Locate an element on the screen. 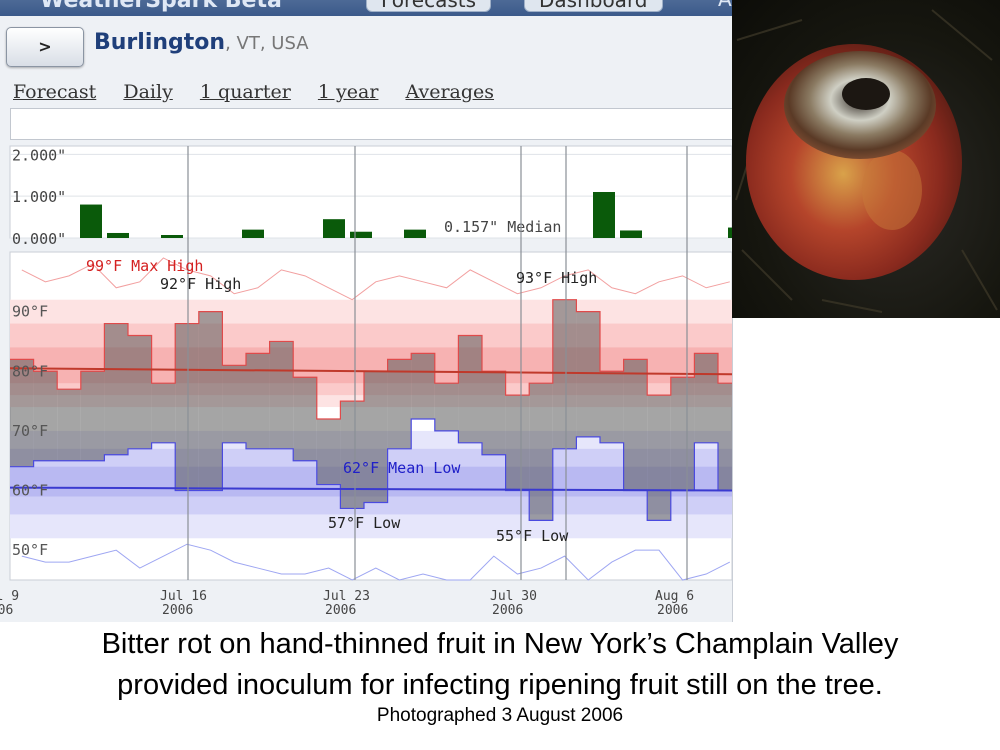 The height and width of the screenshot is (750, 1000). apple-image is located at coordinates (866, 161).